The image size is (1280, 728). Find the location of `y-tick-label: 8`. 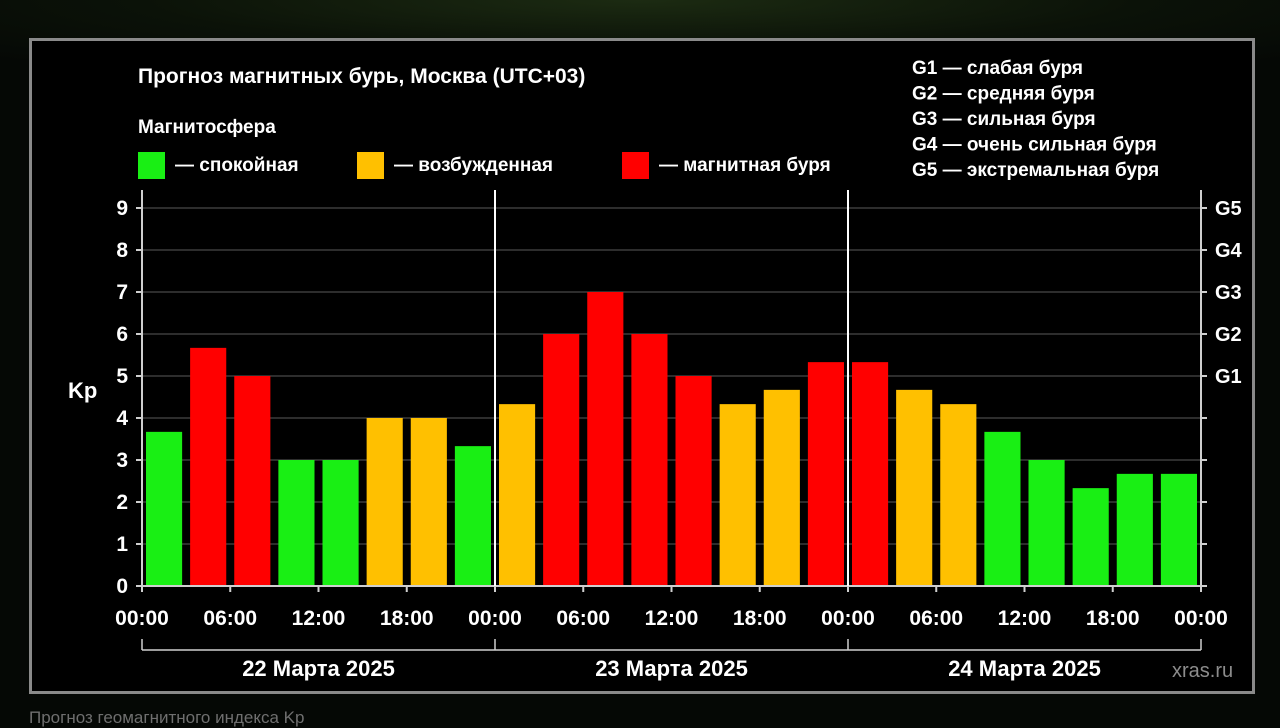

y-tick-label: 8 is located at coordinates (122, 250).